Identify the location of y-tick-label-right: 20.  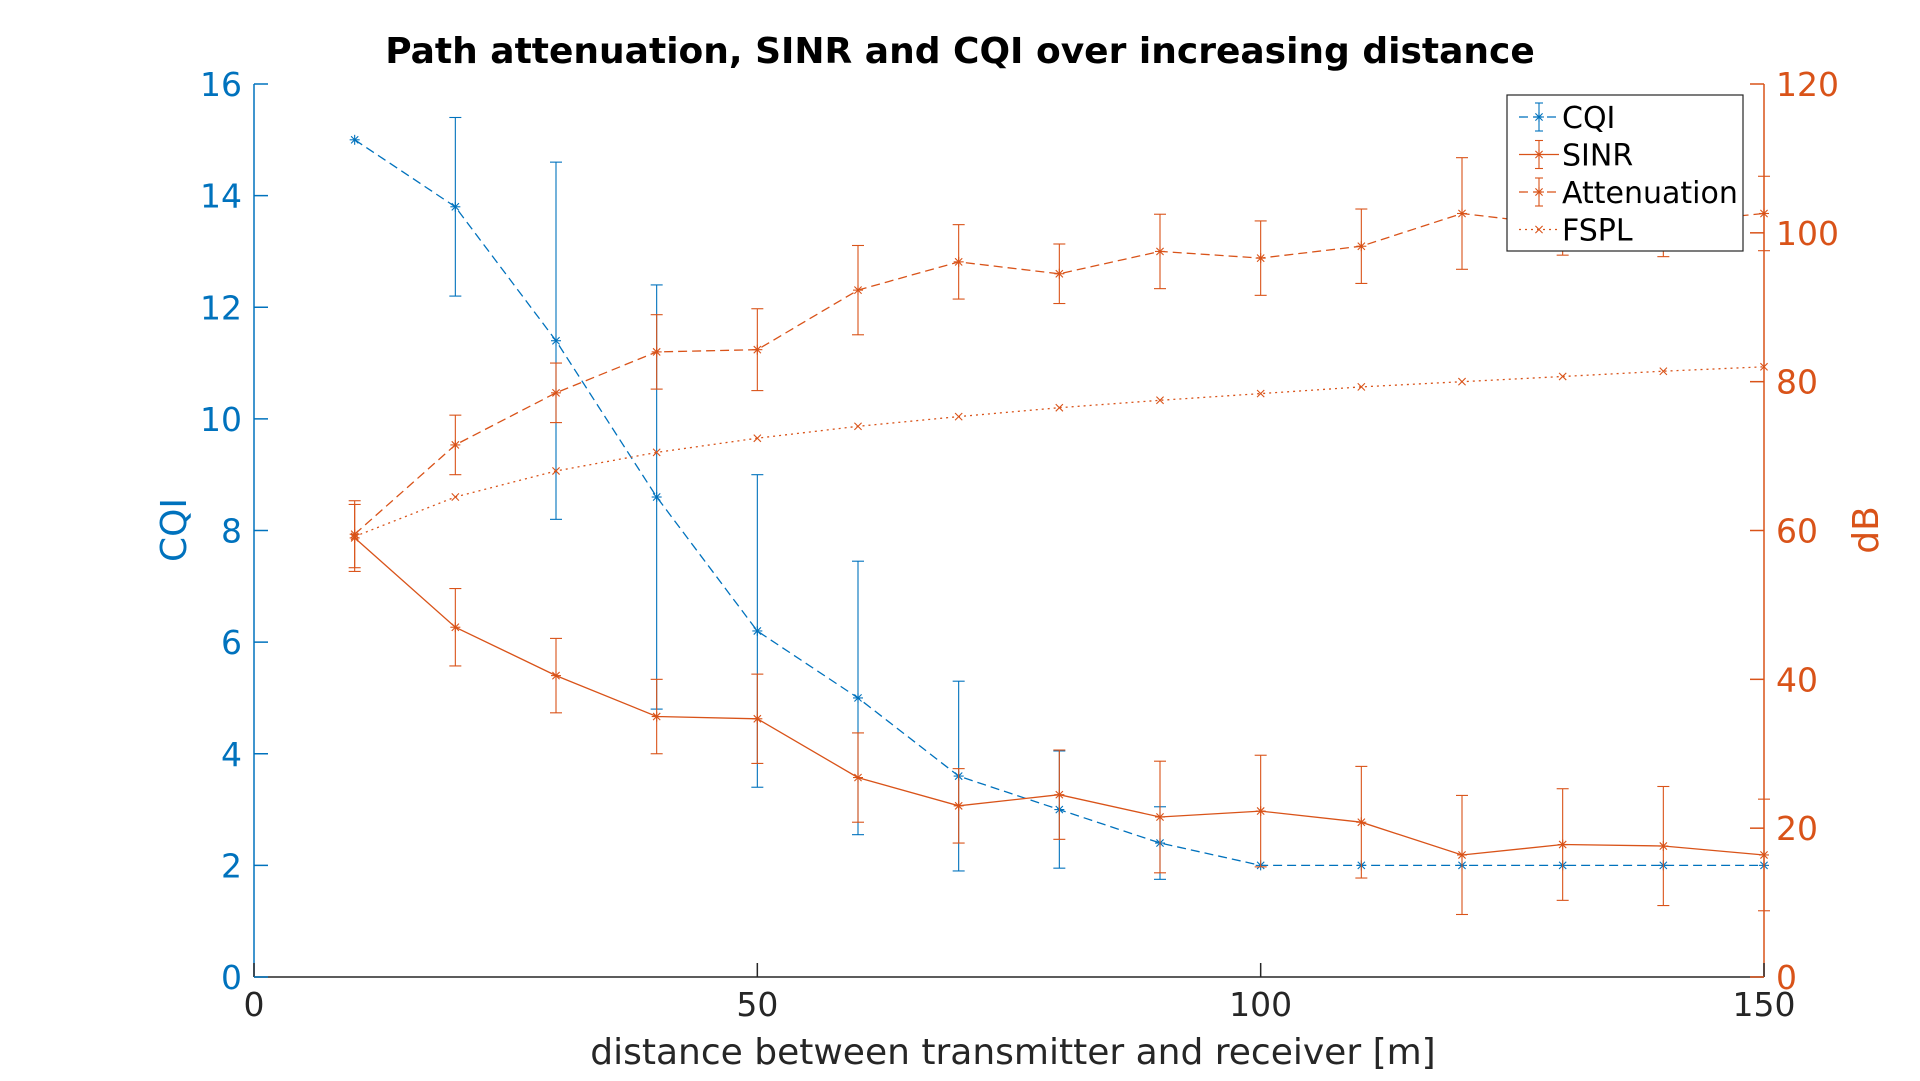
(1797, 828).